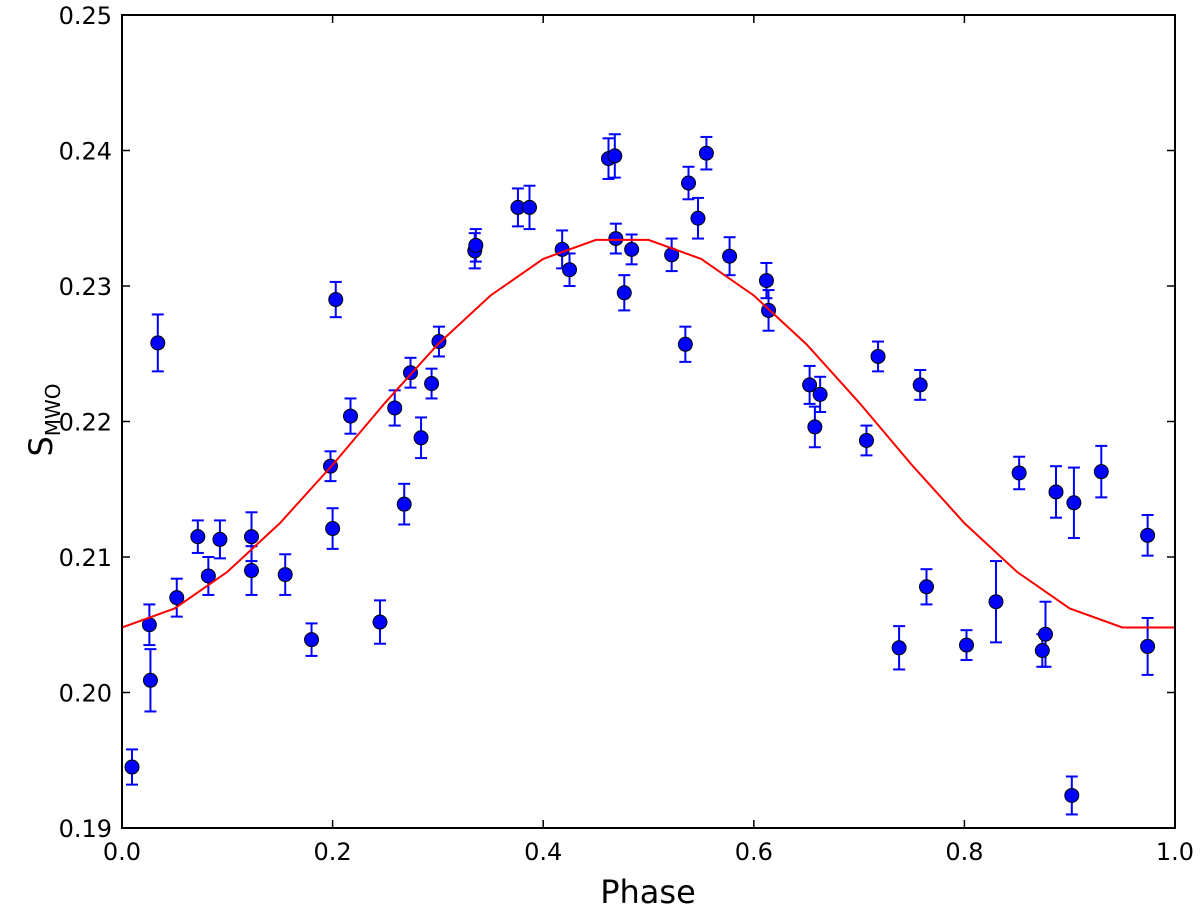 The image size is (1200, 910). Describe the element at coordinates (85, 152) in the screenshot. I see `y-tick-label: 0.24` at that location.